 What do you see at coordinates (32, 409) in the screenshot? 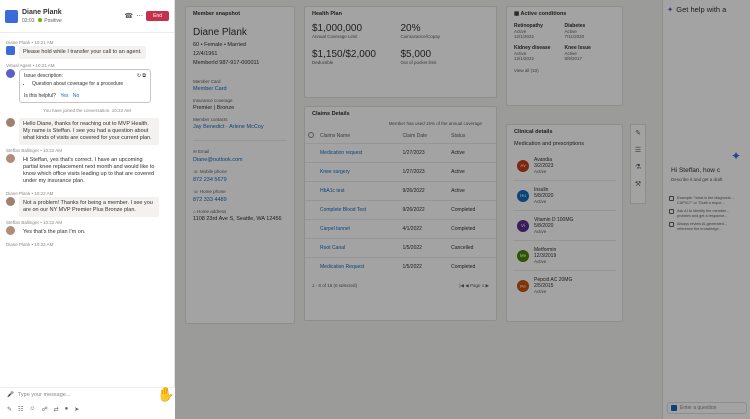
I see `person-icon: ☺` at bounding box center [32, 409].